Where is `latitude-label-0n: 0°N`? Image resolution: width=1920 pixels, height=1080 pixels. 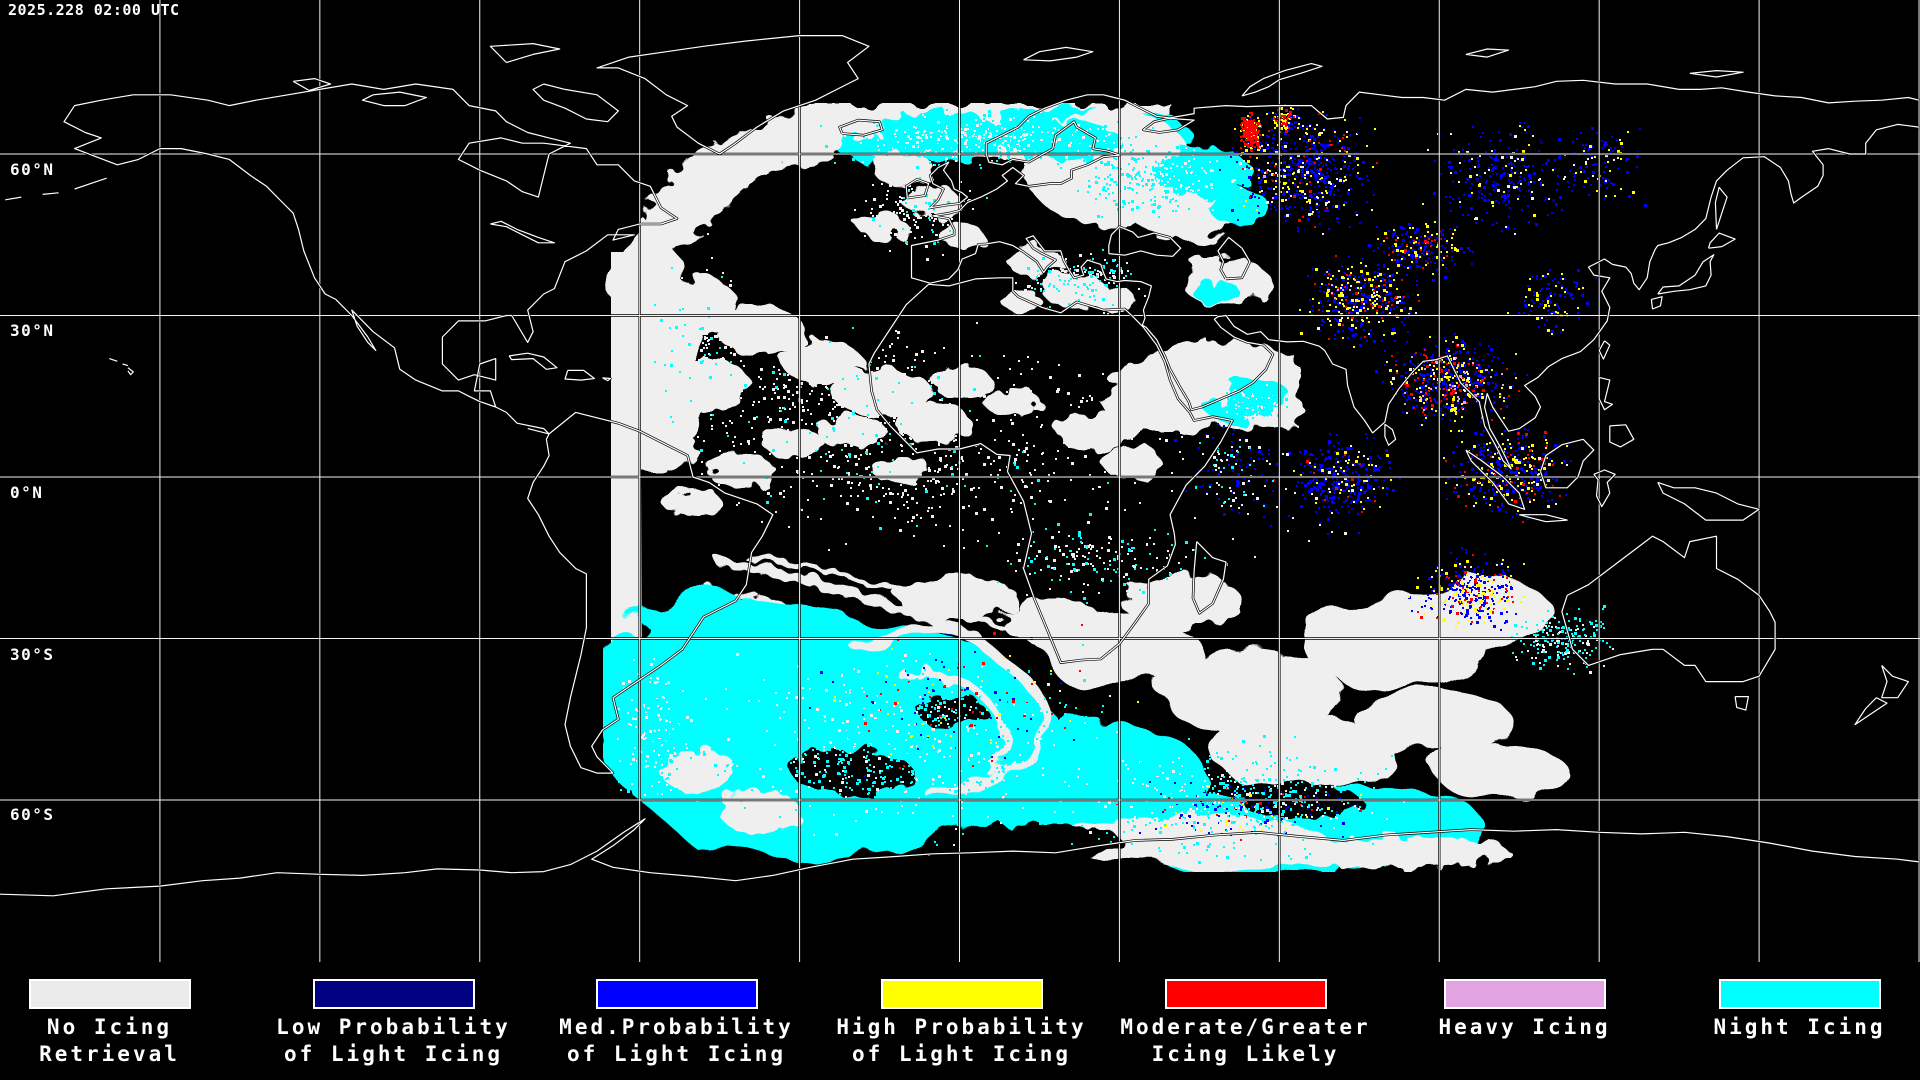 latitude-label-0n: 0°N is located at coordinates (27, 492).